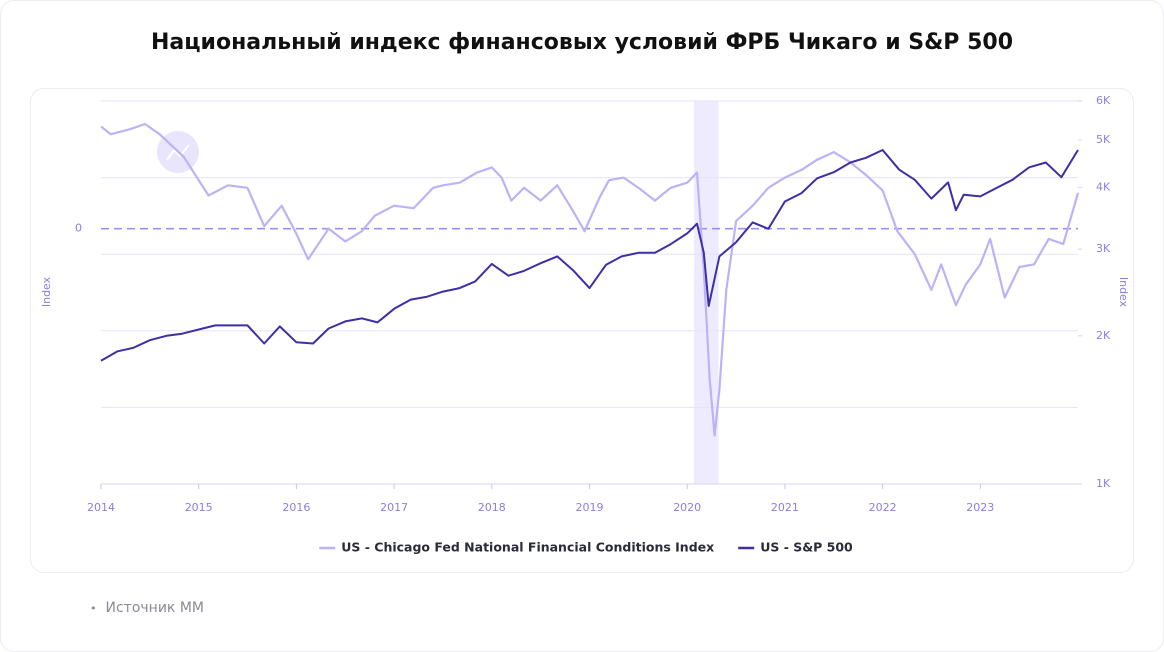  I want to click on y2-tick-label: 6K, so click(1103, 100).